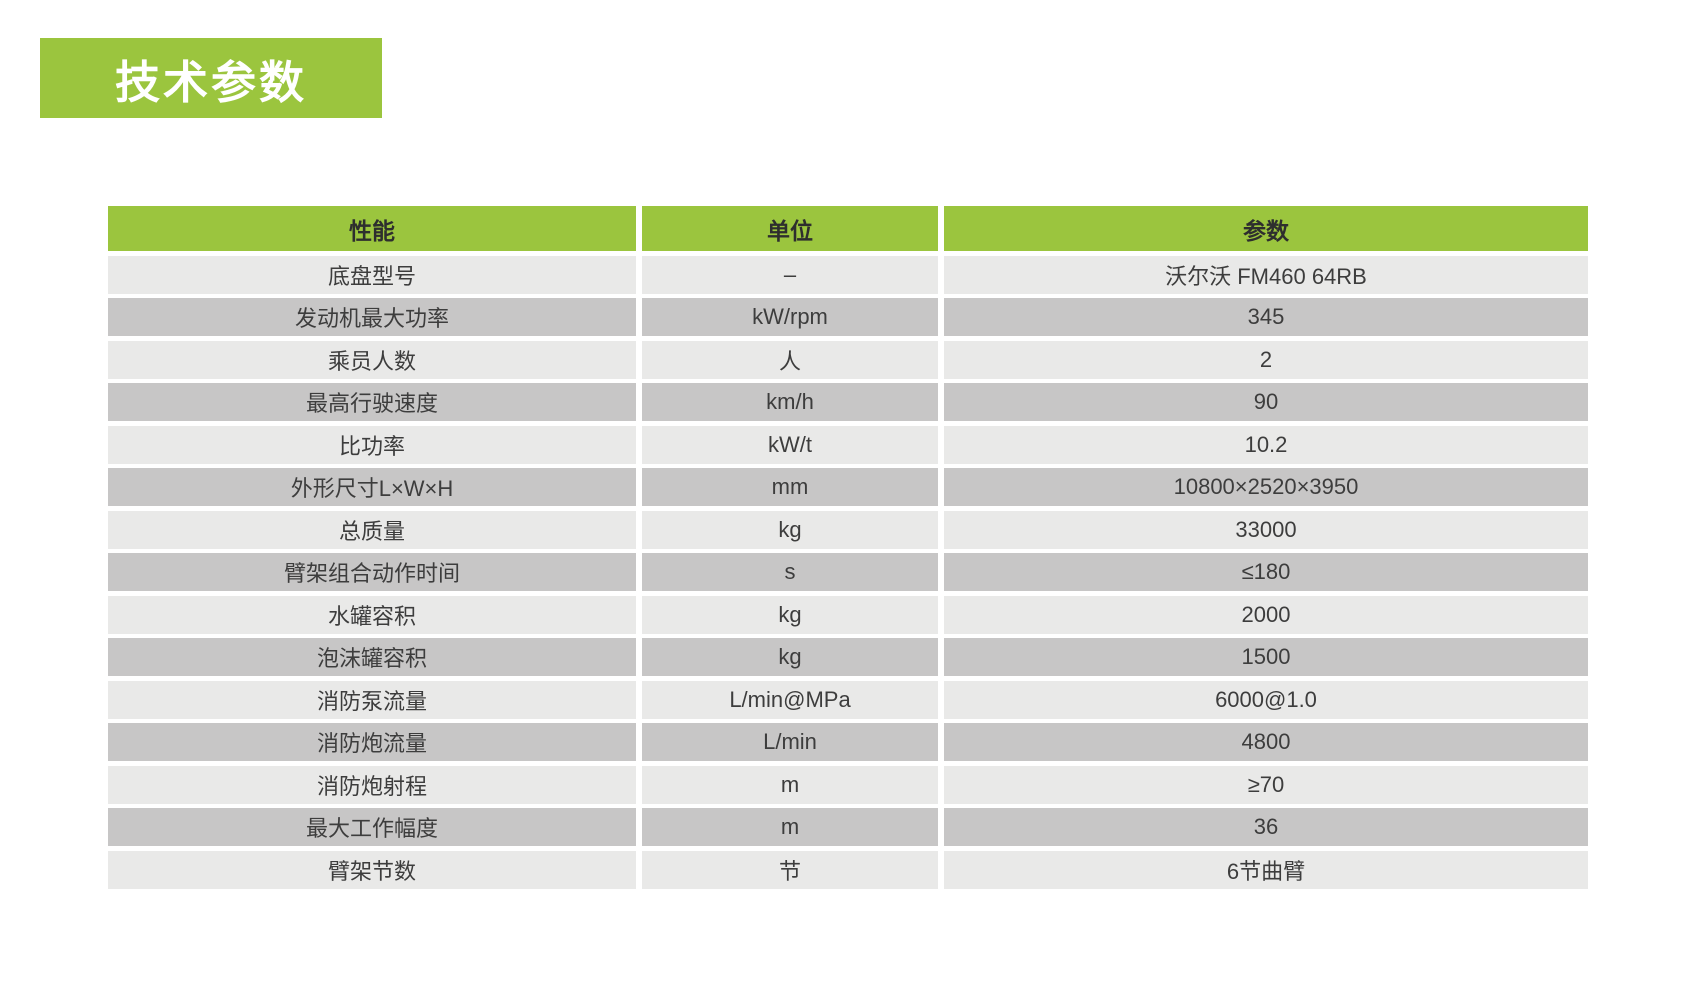 The width and height of the screenshot is (1686, 1000). What do you see at coordinates (790, 228) in the screenshot?
I see `col-header-unit: 单位` at bounding box center [790, 228].